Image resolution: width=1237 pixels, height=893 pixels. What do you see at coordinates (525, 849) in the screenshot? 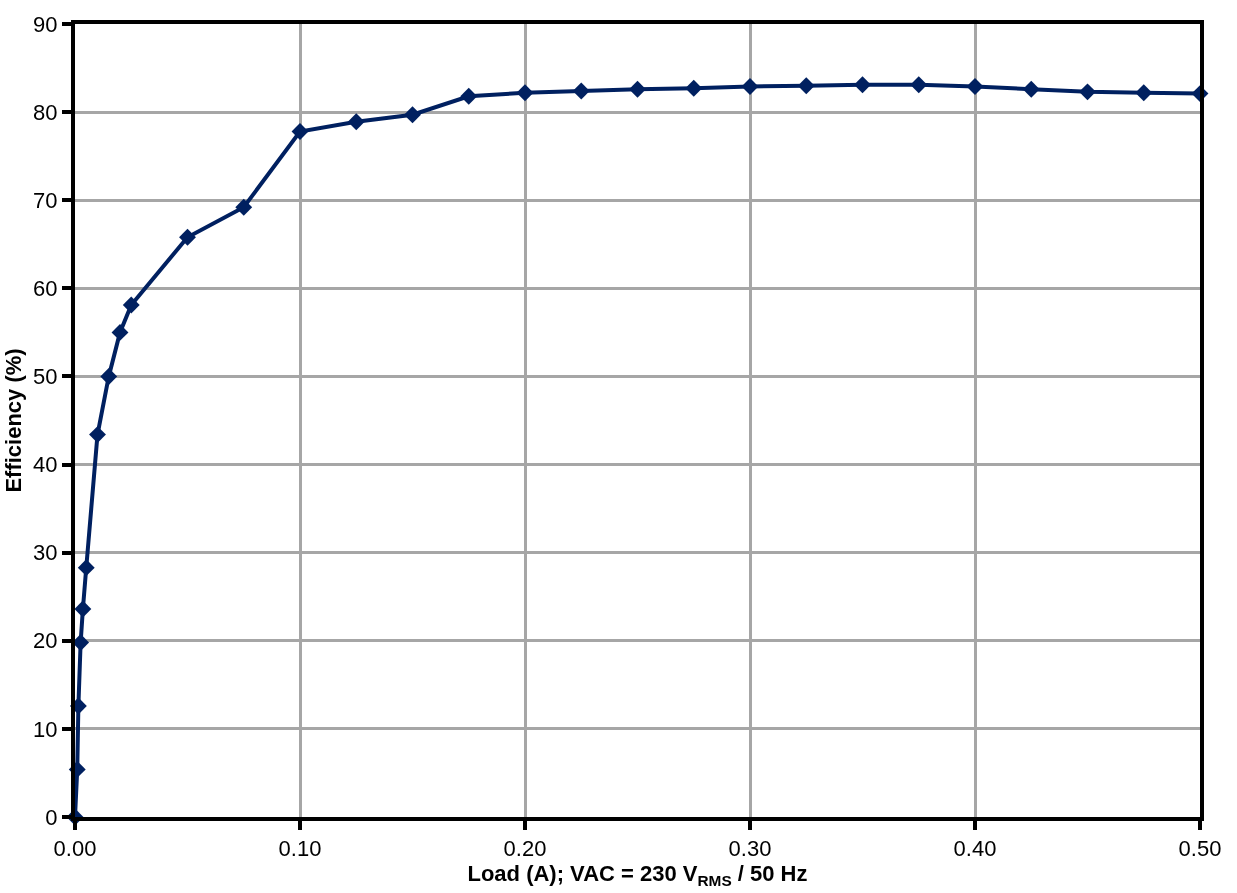
I see `x-tick-label: 0.20` at bounding box center [525, 849].